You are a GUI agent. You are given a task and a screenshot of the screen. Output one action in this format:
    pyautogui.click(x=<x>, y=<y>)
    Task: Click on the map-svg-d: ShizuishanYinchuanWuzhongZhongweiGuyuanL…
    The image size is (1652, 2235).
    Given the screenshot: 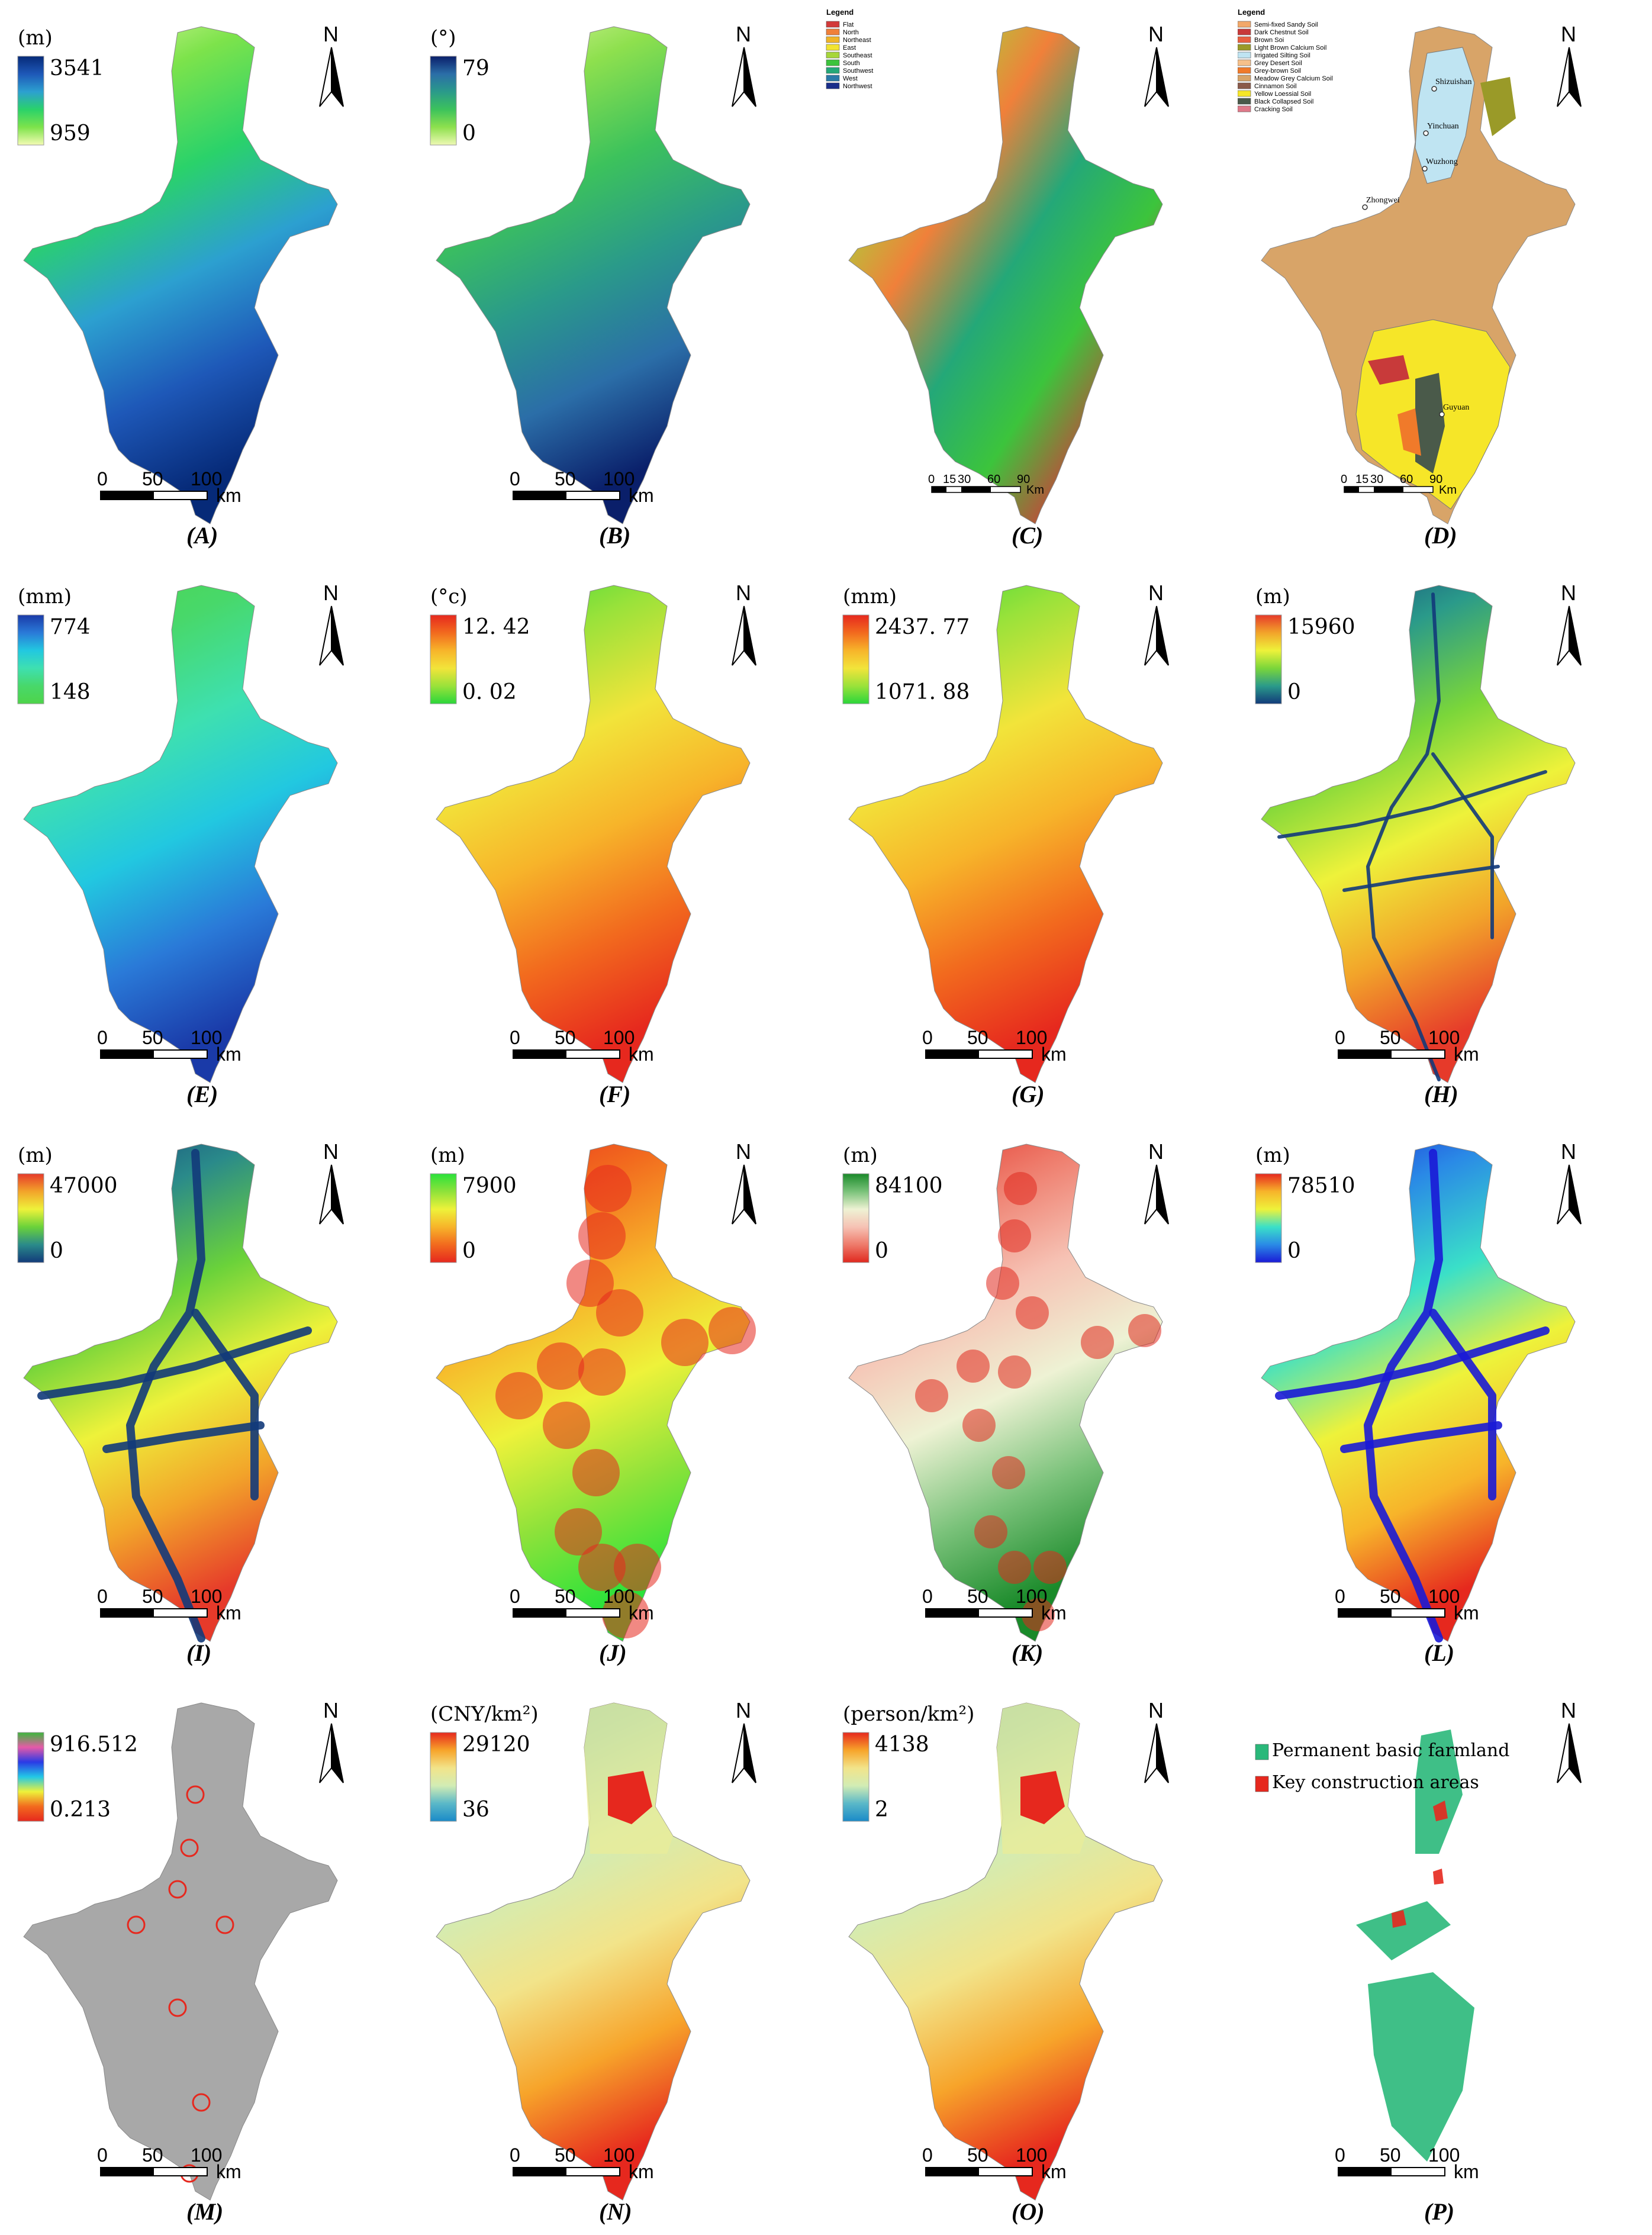 What is the action you would take?
    pyautogui.click(x=1444, y=279)
    